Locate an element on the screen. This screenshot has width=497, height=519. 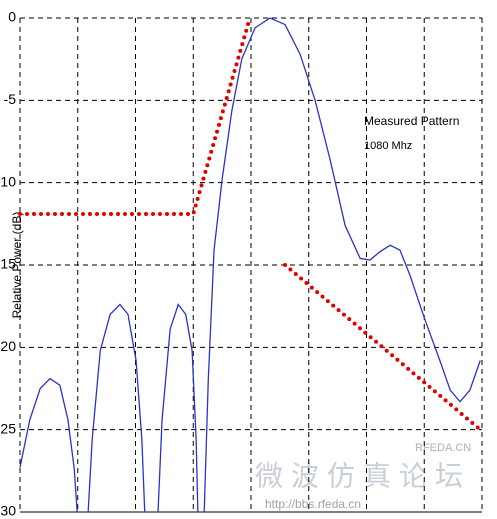
y-axis-label: Relative Power (dB) is located at coordinates (17, 265).